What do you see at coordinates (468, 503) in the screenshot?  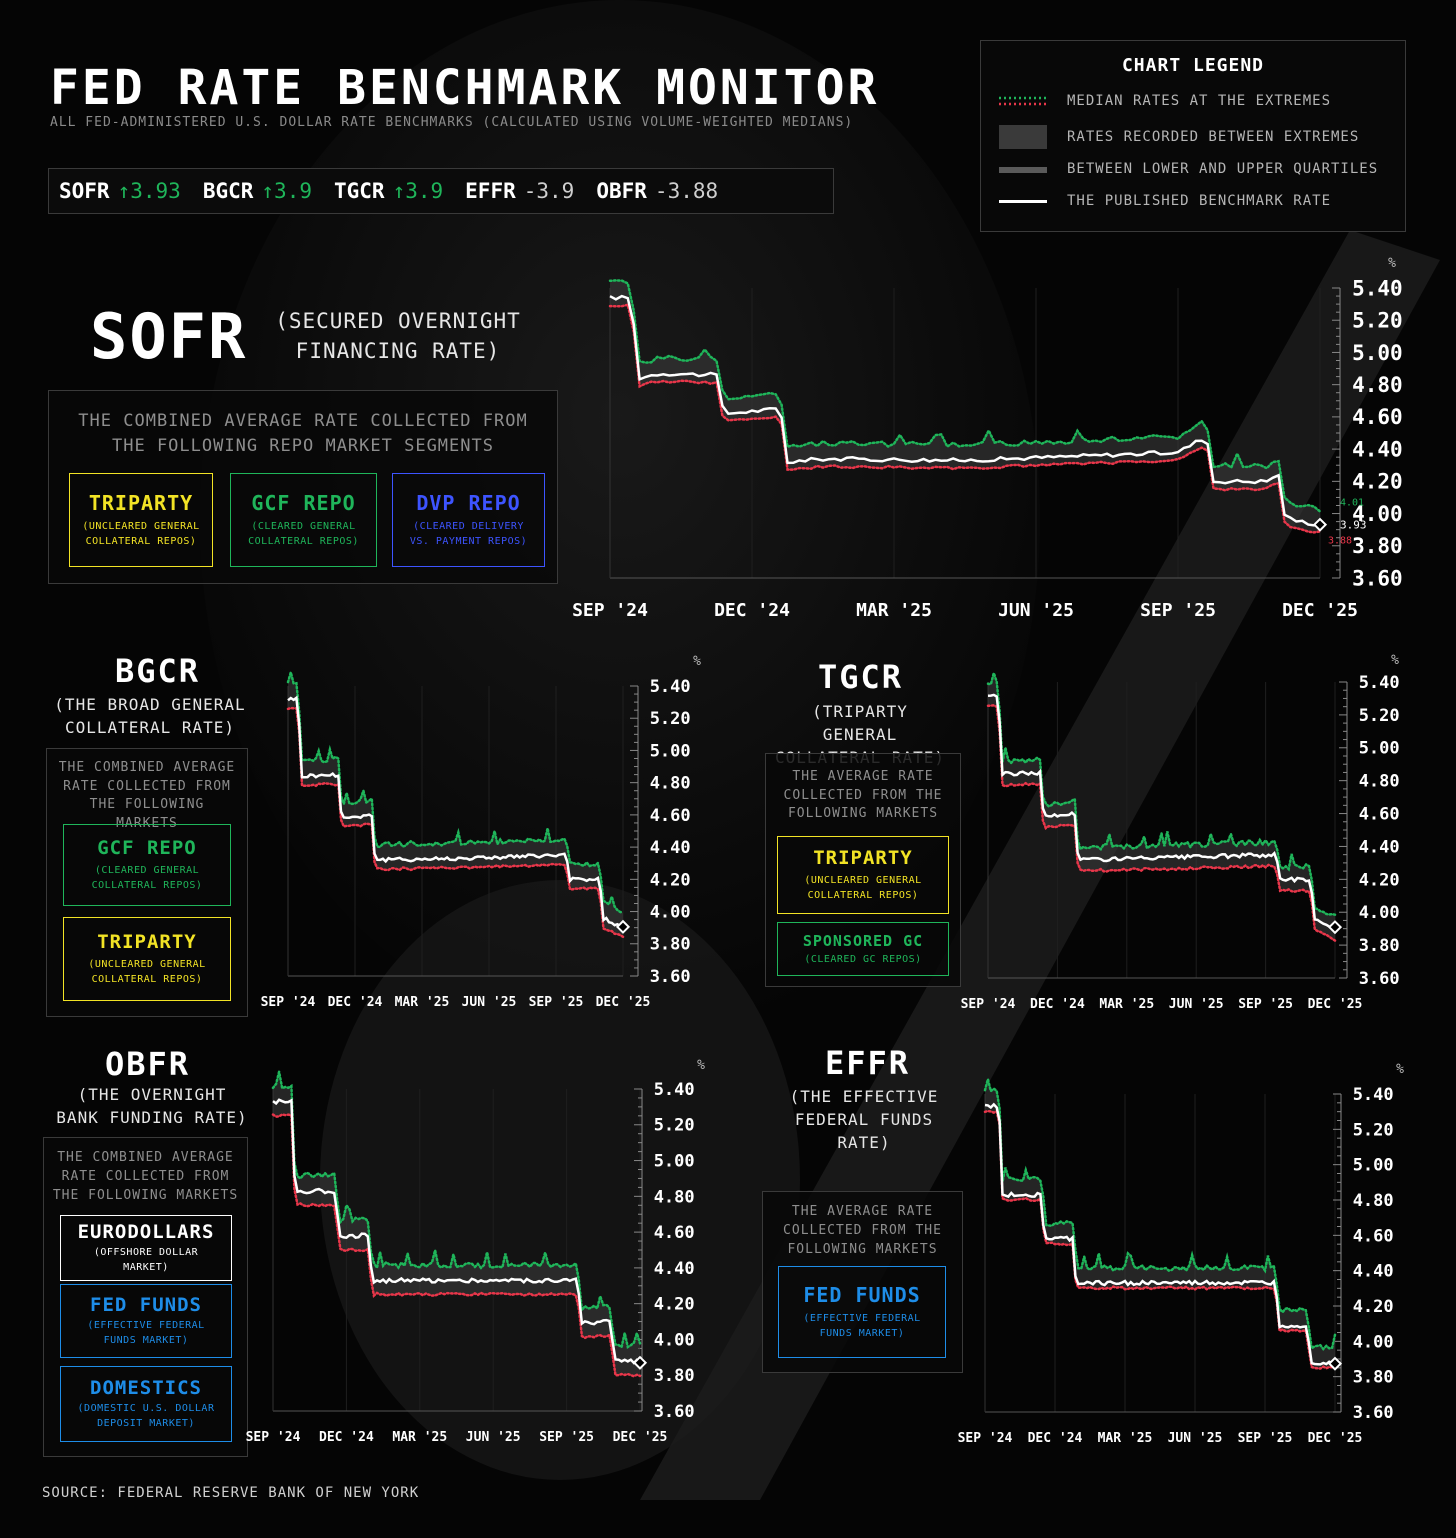 I see `segment-name: DVP REPO` at bounding box center [468, 503].